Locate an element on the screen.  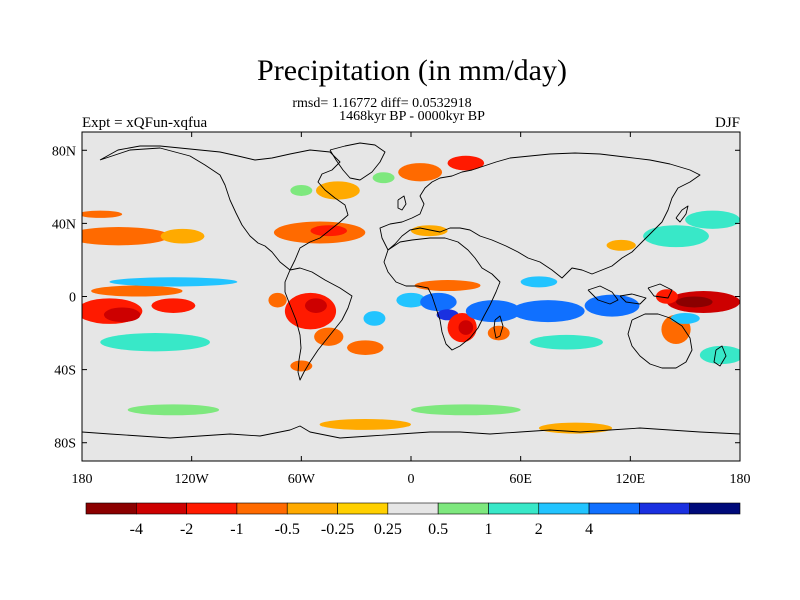
colorbar-label: -4 is located at coordinates (136, 529).